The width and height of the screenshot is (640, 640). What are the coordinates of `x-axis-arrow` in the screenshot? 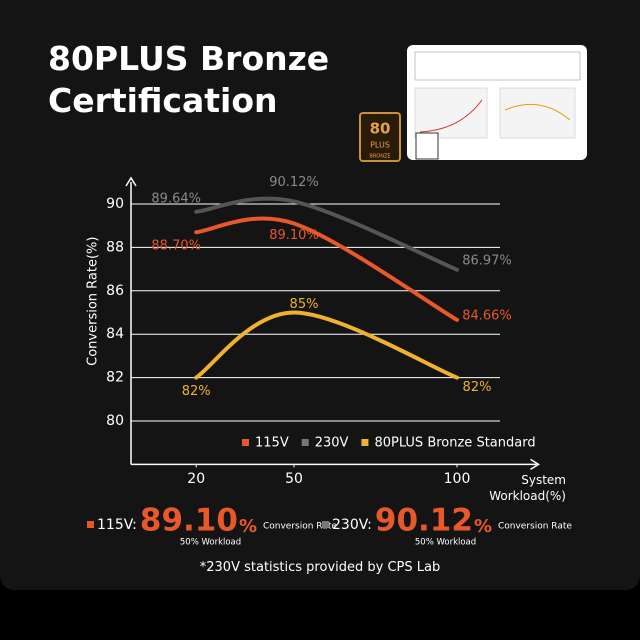 It's located at (535, 464).